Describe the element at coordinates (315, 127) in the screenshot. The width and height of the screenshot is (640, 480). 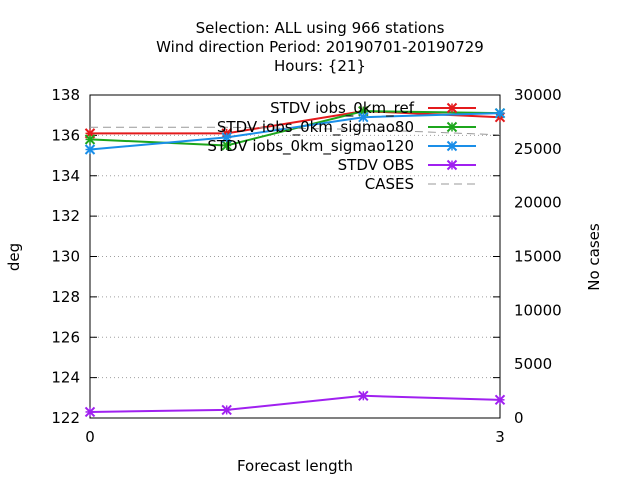
I see `legend-label: STDV iobs_0km_sigmao80` at that location.